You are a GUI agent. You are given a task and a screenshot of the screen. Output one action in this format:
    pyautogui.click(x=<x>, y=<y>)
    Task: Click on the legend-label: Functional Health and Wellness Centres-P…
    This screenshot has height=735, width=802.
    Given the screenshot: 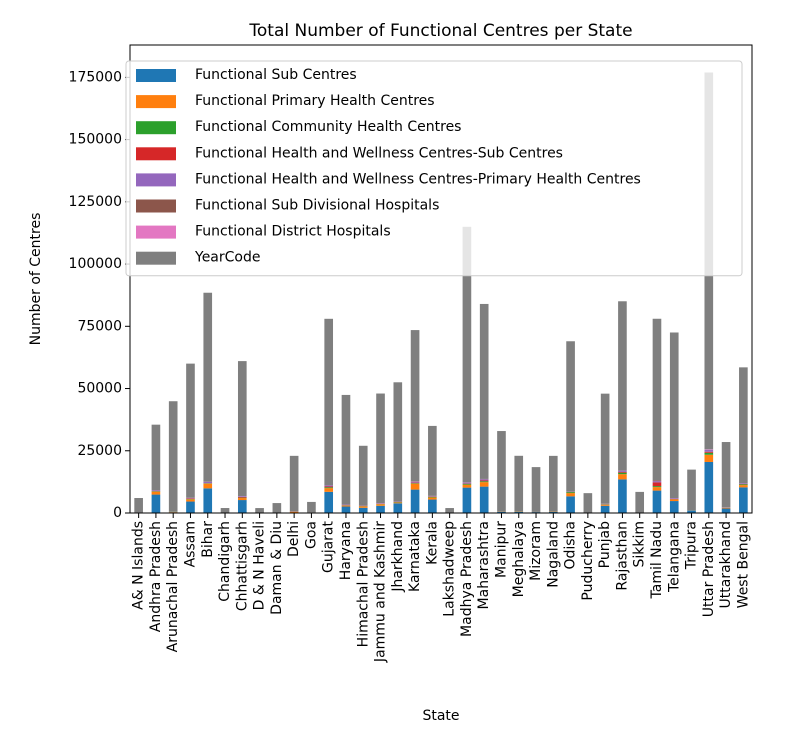 What is the action you would take?
    pyautogui.click(x=418, y=179)
    